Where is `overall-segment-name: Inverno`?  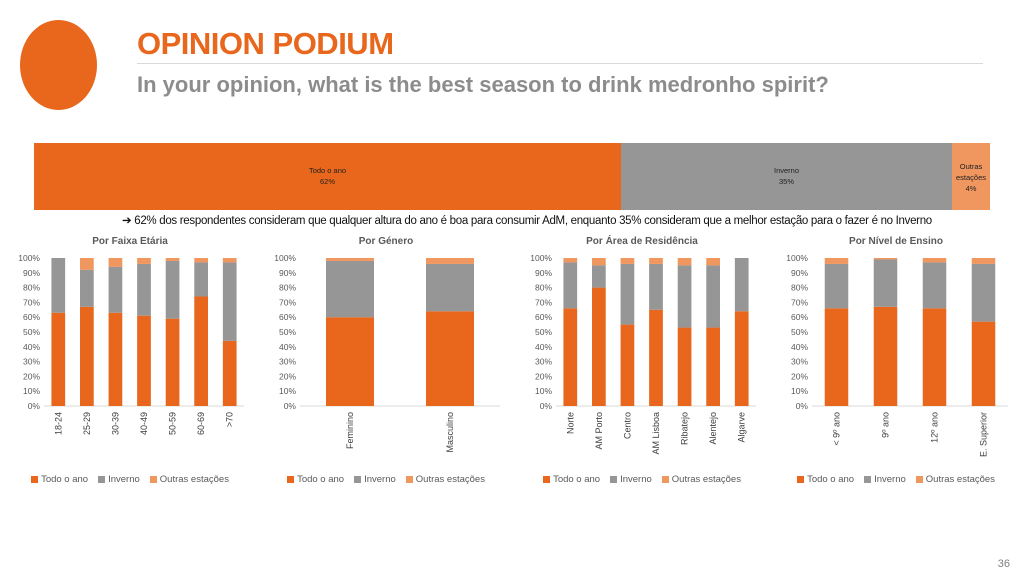 overall-segment-name: Inverno is located at coordinates (786, 170).